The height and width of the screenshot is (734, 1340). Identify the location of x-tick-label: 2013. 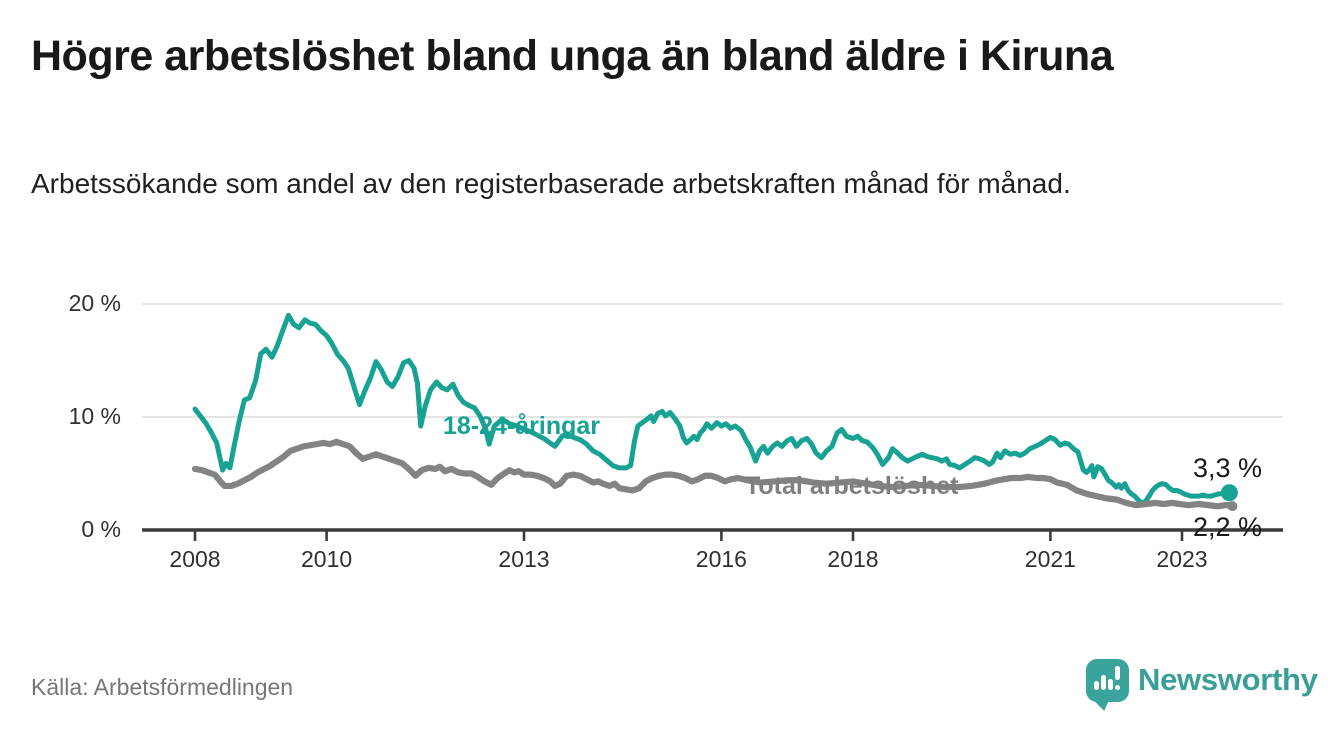
(524, 559).